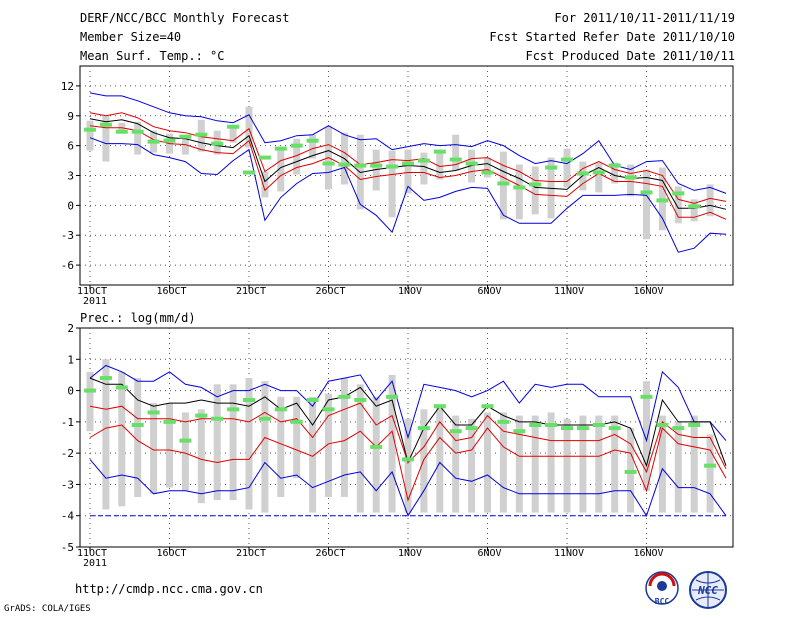 The image size is (800, 618). I want to click on y-tick-label: 12, so click(67, 86).